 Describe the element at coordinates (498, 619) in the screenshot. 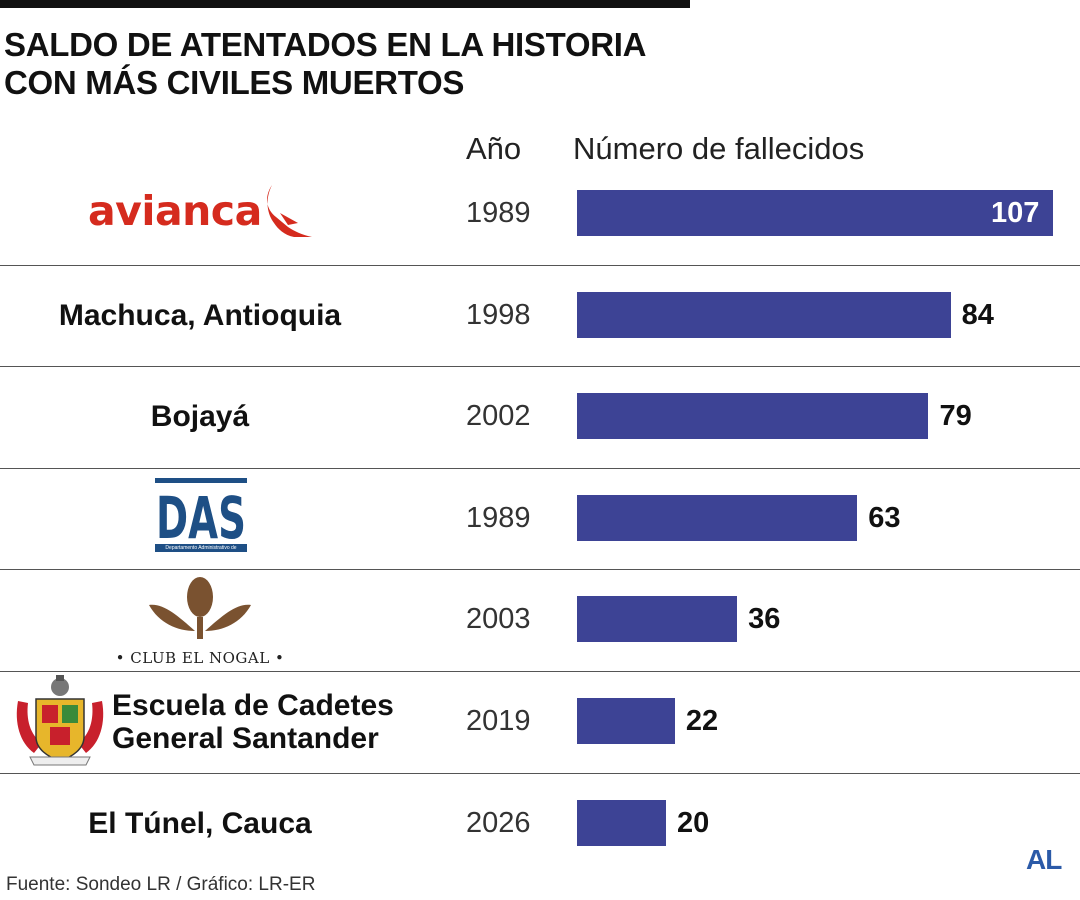

I see `row-year: 2003` at that location.